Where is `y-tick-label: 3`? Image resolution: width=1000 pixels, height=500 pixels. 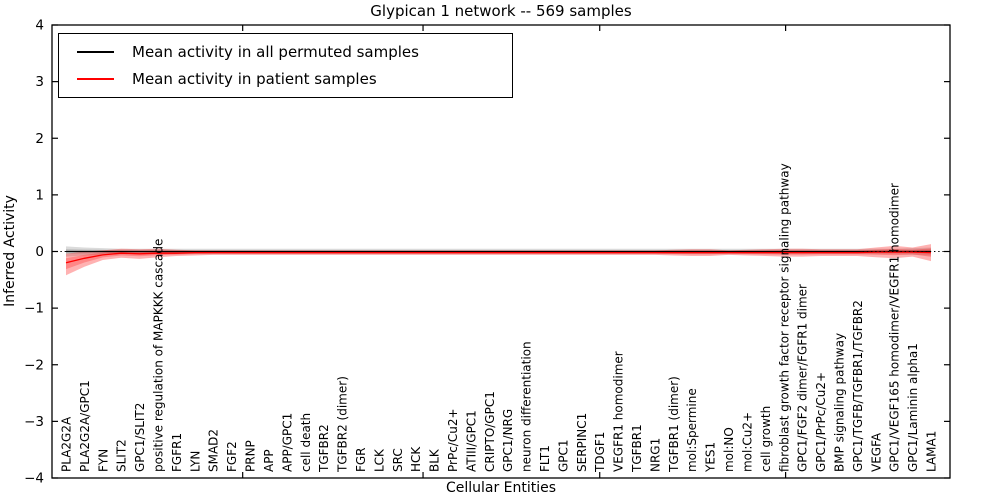
y-tick-label: 3 is located at coordinates (39, 82).